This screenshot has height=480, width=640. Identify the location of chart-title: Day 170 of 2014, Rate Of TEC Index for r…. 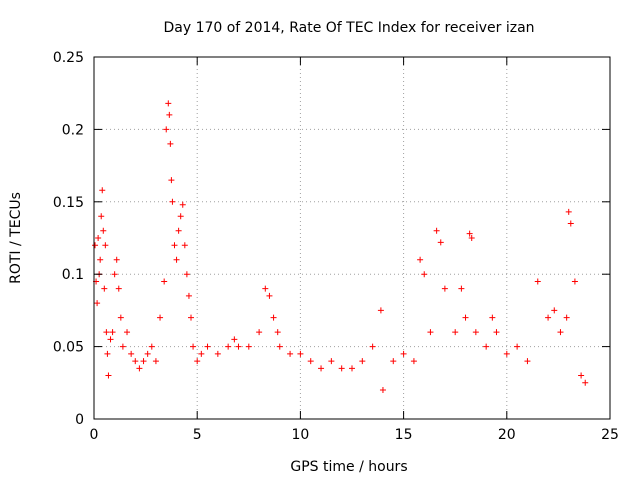
(348, 28).